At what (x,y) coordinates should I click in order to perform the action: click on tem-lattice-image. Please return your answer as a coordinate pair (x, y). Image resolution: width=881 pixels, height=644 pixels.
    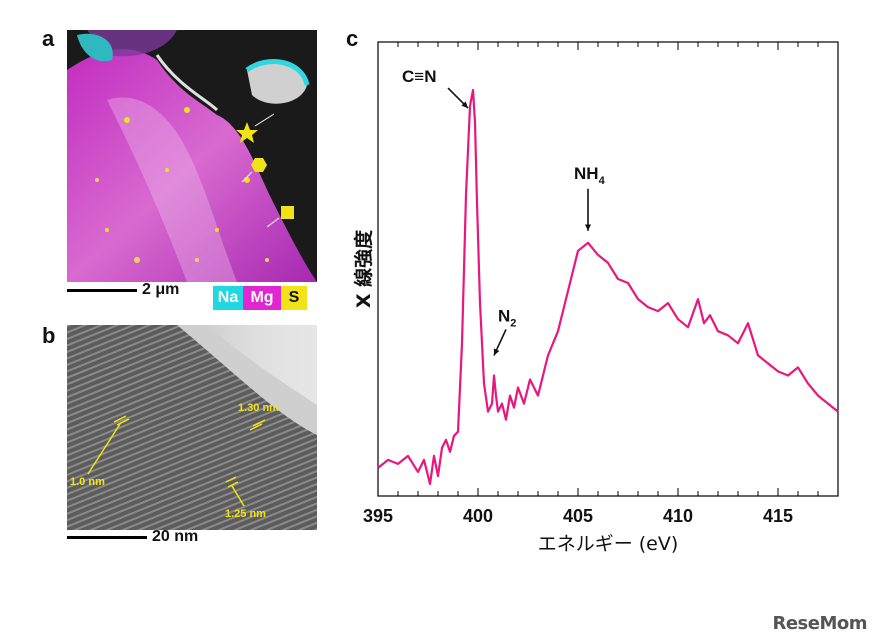
    Looking at the image, I should click on (192, 427).